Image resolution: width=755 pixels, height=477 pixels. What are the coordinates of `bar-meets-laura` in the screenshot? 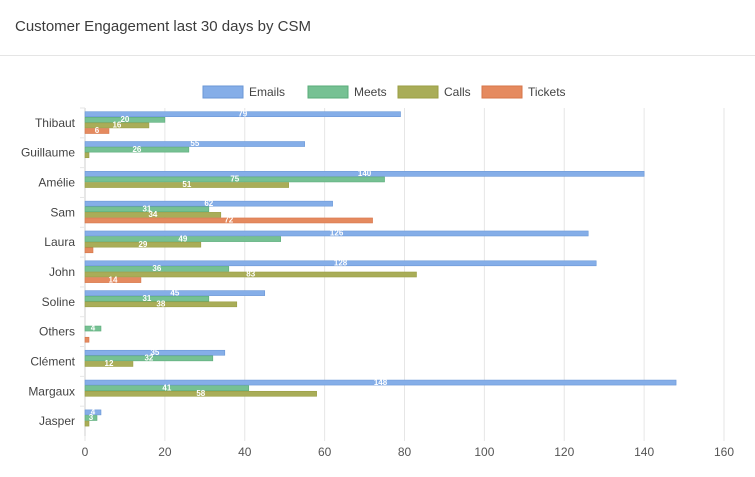 It's located at (182, 239).